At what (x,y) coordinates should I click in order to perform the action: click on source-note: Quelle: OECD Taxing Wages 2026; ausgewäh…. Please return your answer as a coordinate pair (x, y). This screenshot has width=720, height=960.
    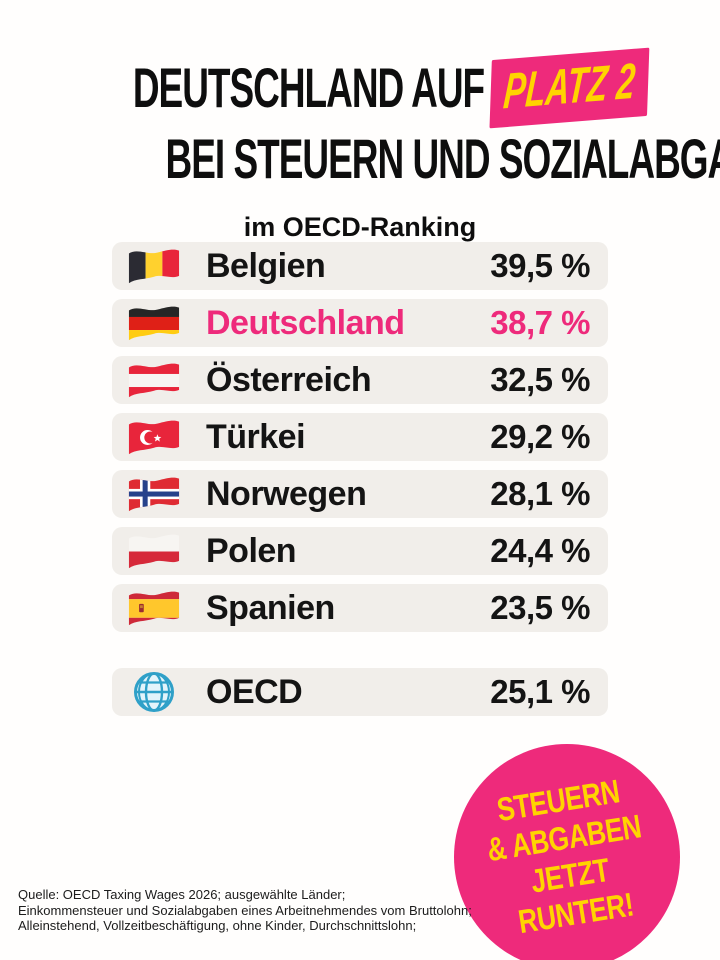
    Looking at the image, I should click on (245, 910).